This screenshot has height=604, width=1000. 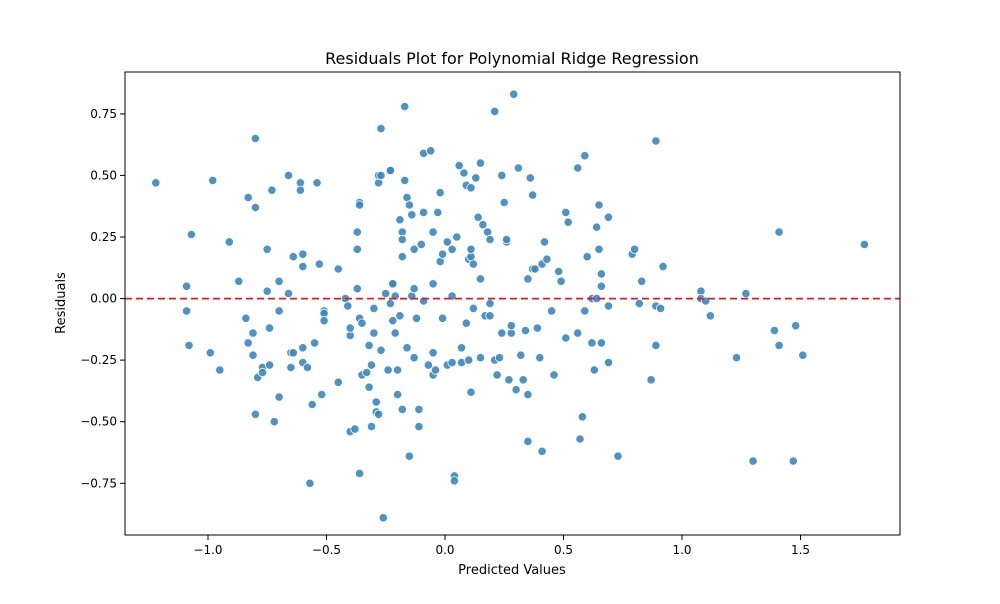 I want to click on x-tick-label: 0.5, so click(x=563, y=550).